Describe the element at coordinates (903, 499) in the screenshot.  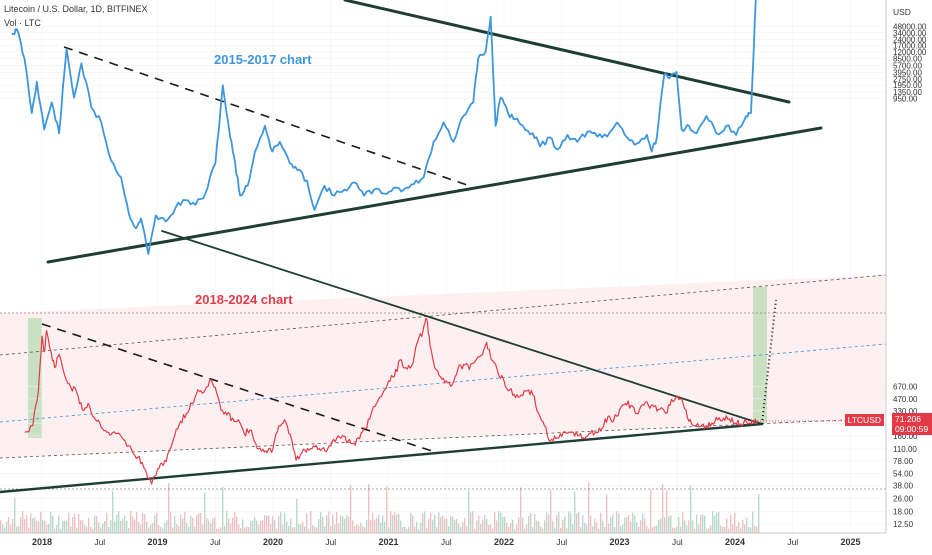
I see `y-tick-label: 26.00` at that location.